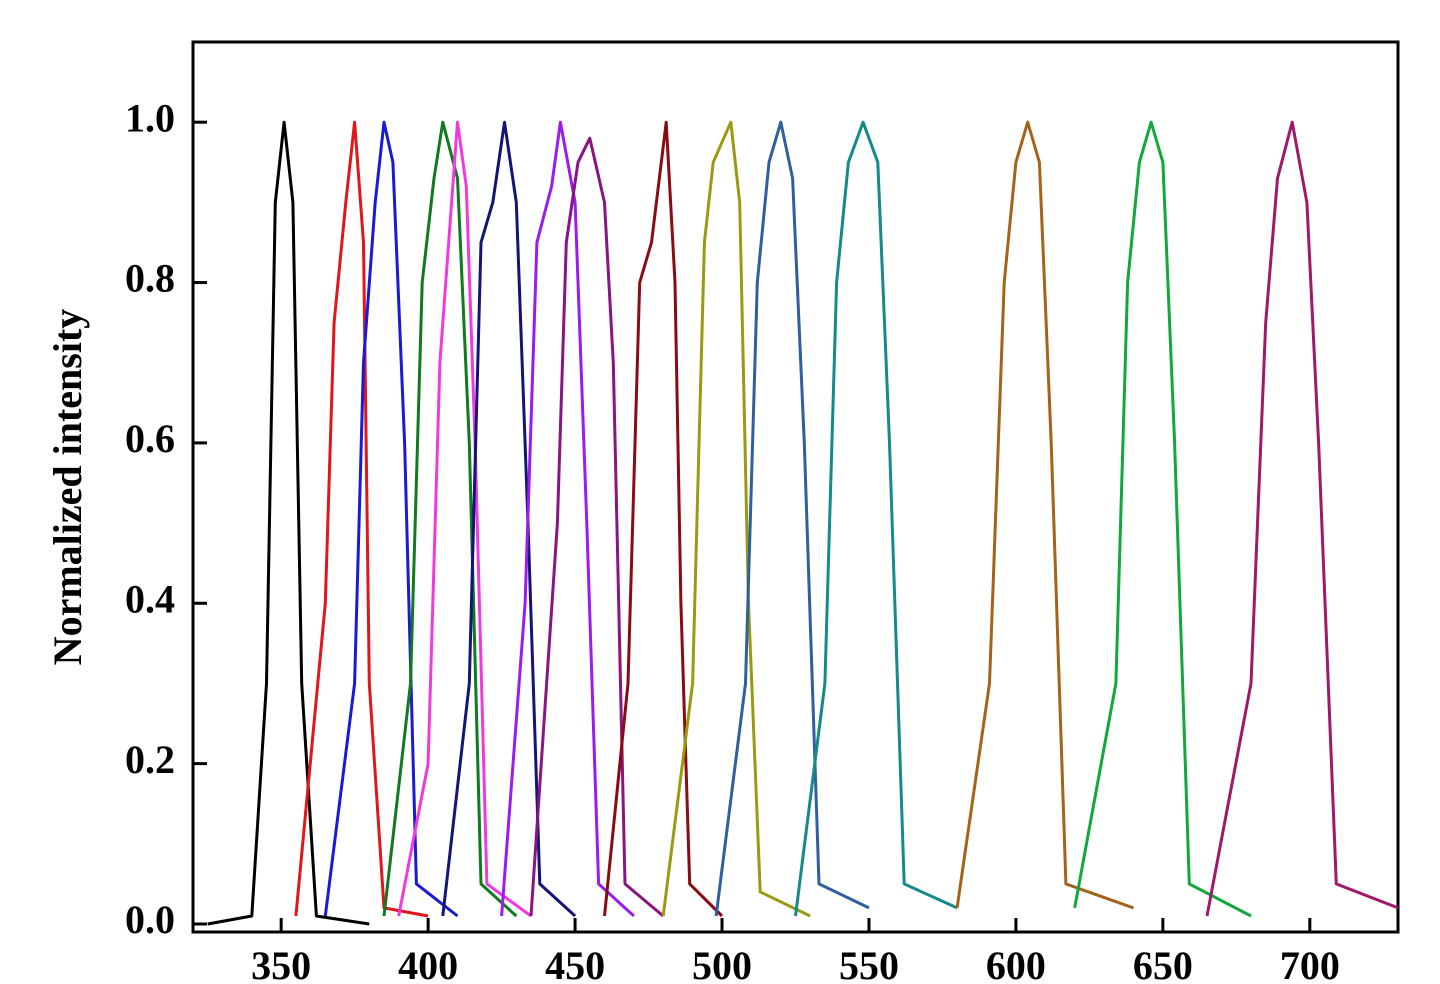 The height and width of the screenshot is (984, 1440). What do you see at coordinates (575, 963) in the screenshot?
I see `x-tick-label: 450` at bounding box center [575, 963].